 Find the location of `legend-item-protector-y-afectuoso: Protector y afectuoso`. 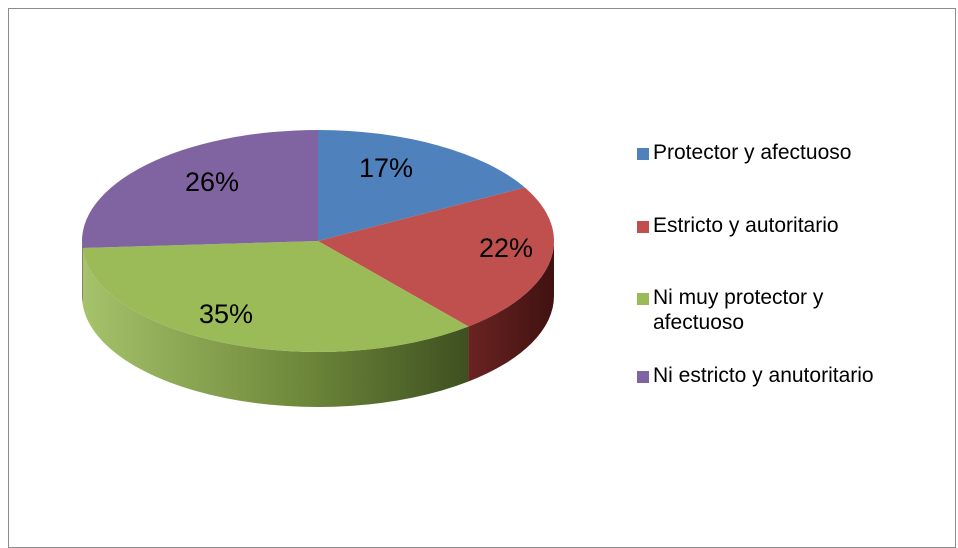

legend-item-protector-y-afectuoso: Protector y afectuoso is located at coordinates (790, 152).